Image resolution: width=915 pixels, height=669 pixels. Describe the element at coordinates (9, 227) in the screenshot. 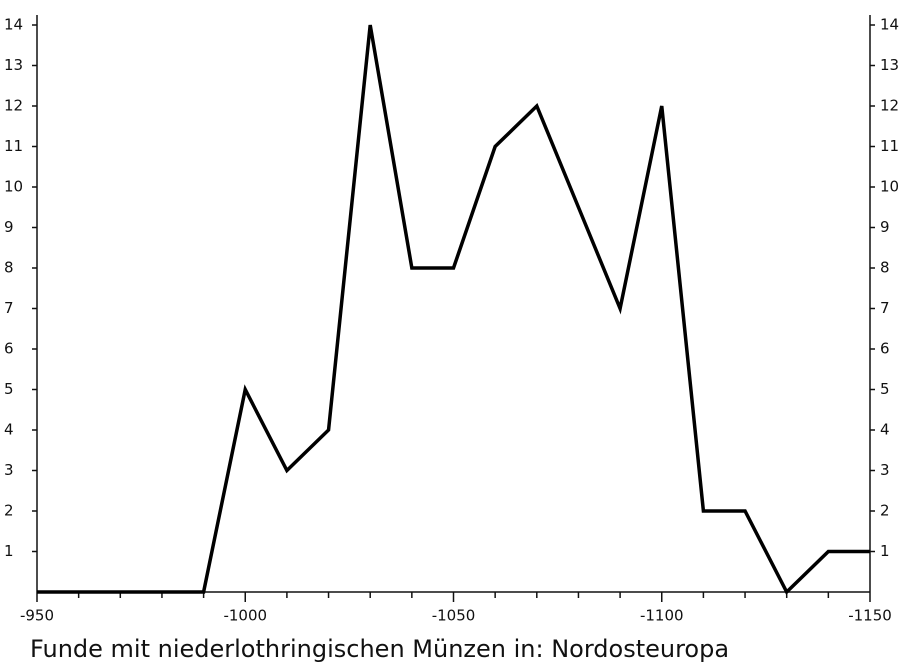

I see `y-tick-label: 9` at that location.